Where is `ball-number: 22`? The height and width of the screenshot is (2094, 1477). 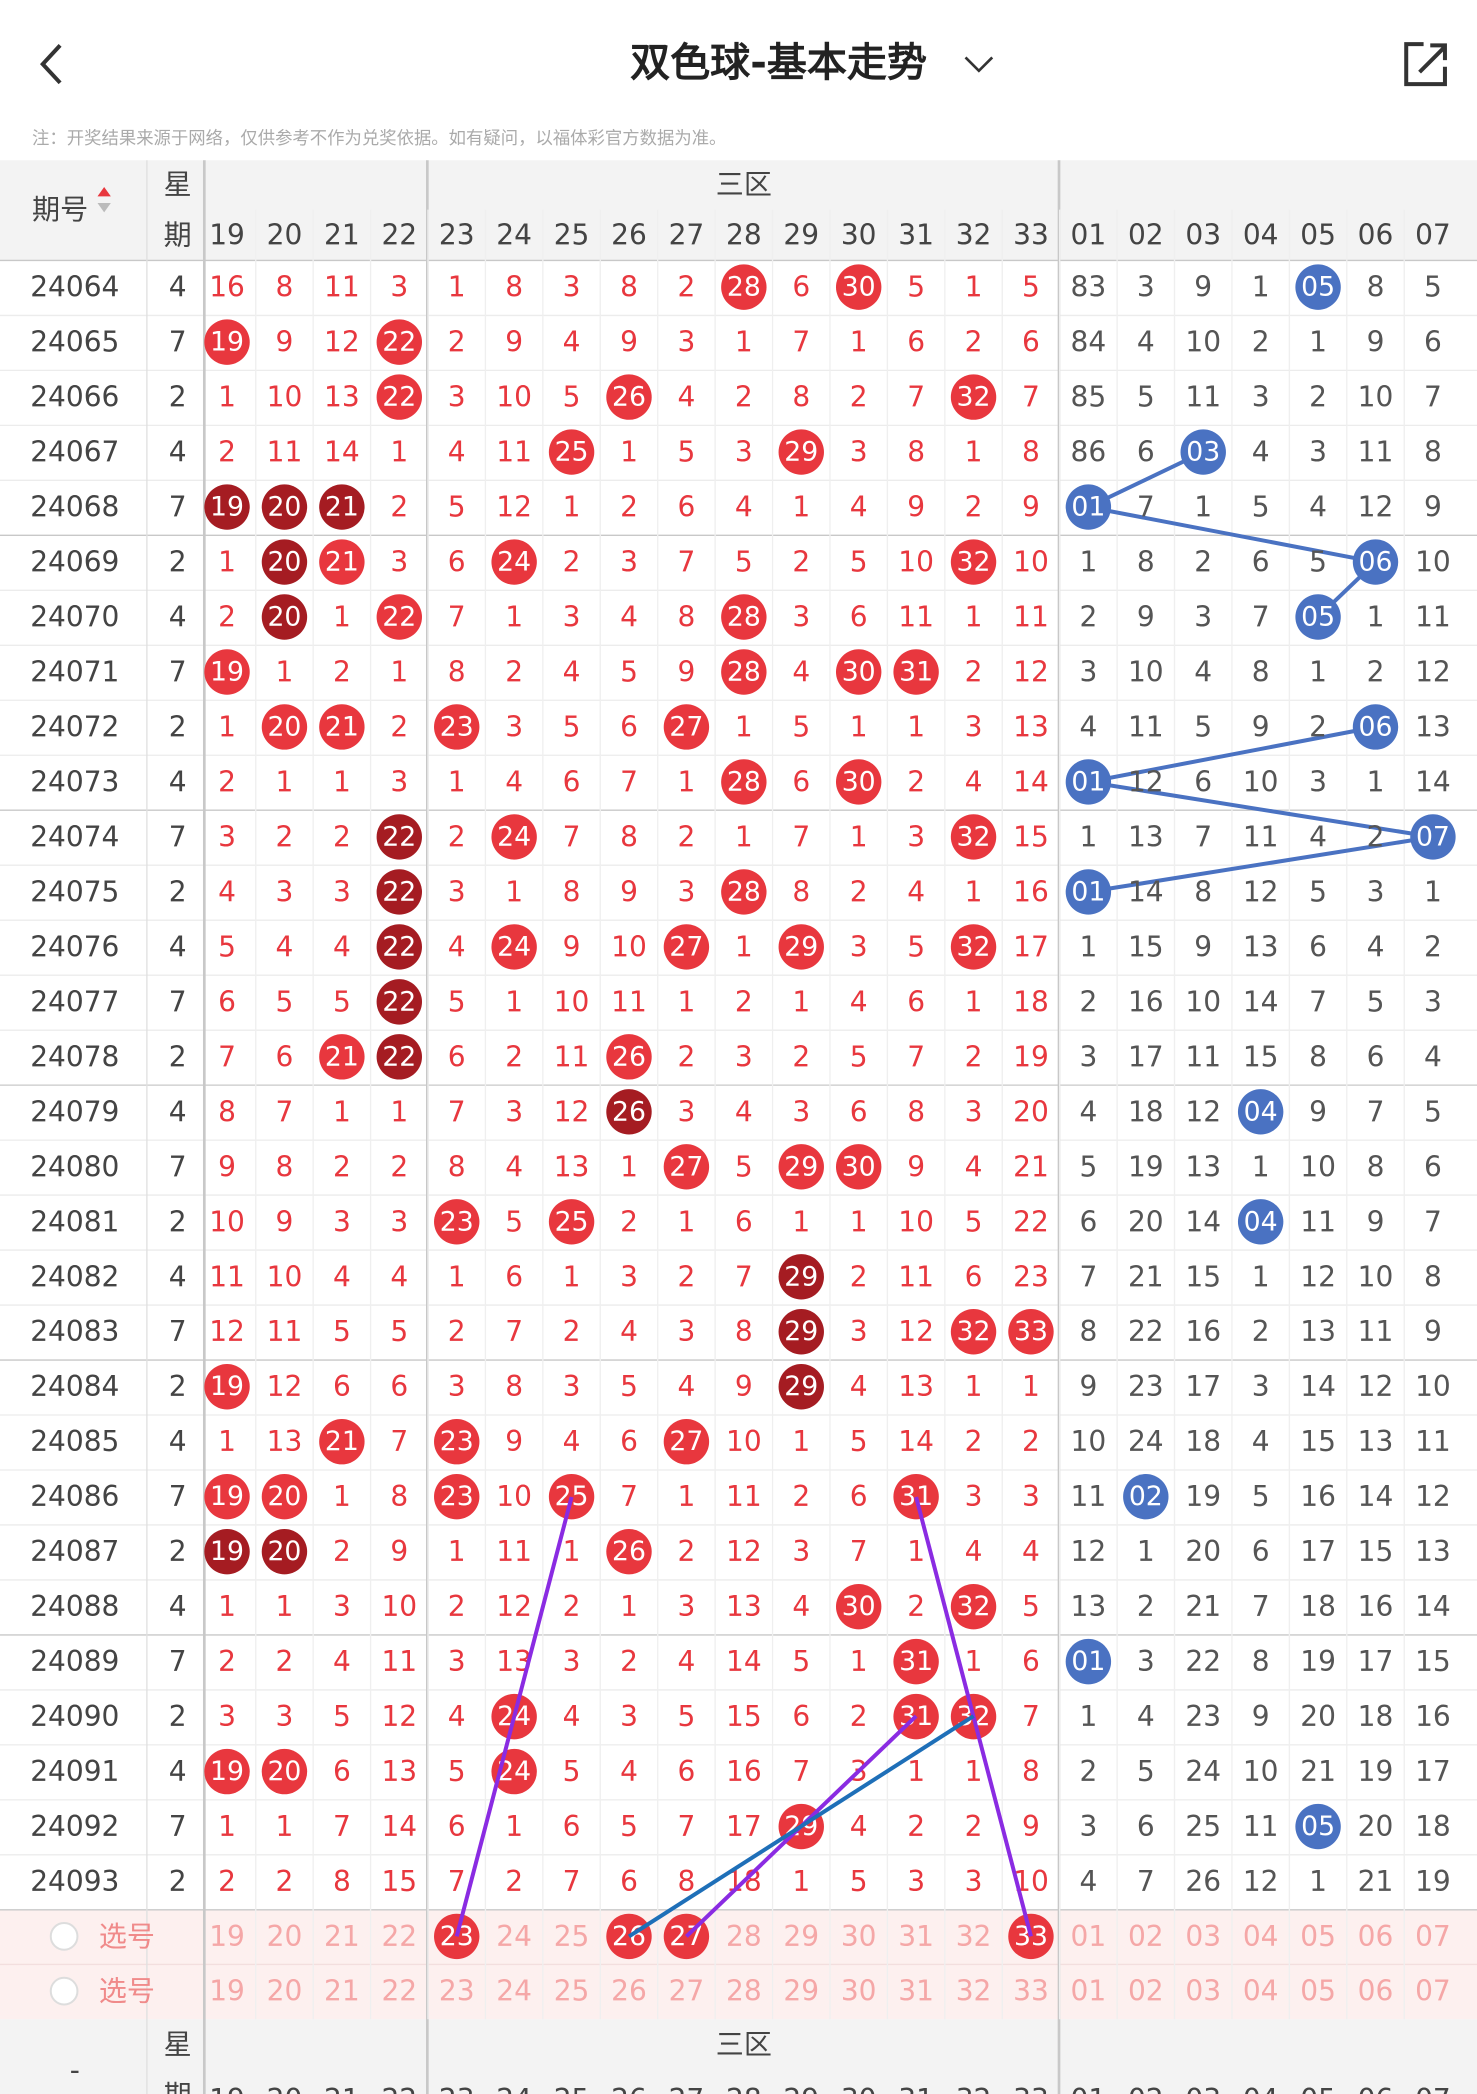 ball-number: 22 is located at coordinates (399, 891).